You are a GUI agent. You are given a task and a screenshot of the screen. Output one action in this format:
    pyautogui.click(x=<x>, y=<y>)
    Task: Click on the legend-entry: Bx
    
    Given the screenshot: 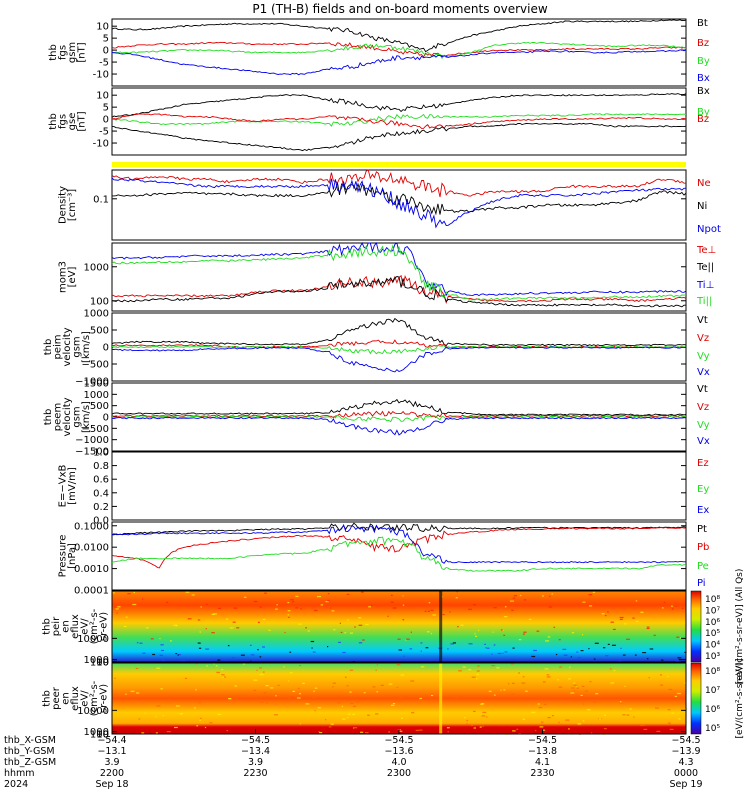 What is the action you would take?
    pyautogui.click(x=703, y=91)
    